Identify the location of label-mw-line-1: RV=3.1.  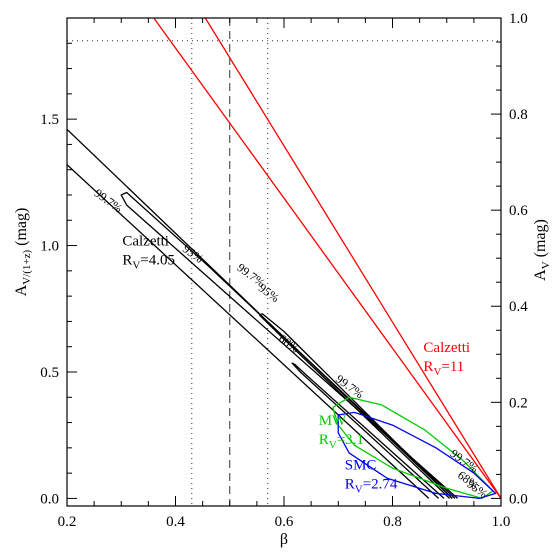
(341, 441).